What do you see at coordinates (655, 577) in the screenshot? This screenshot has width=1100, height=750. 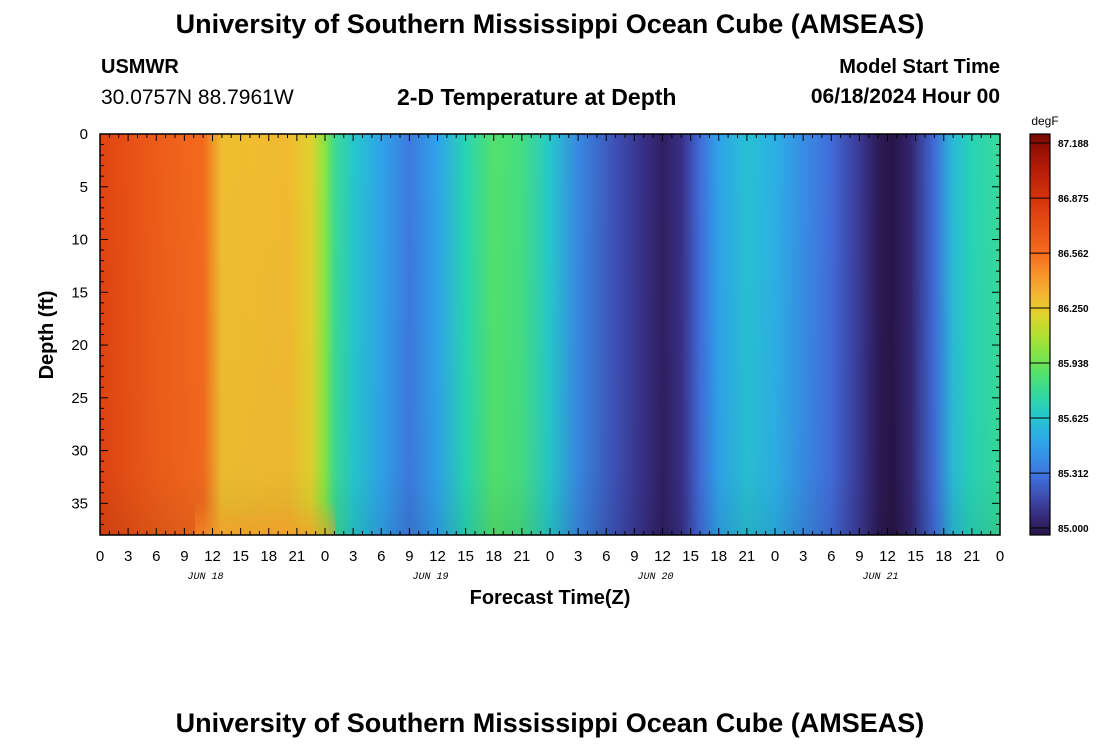 I see `date-label: JUN 20` at bounding box center [655, 577].